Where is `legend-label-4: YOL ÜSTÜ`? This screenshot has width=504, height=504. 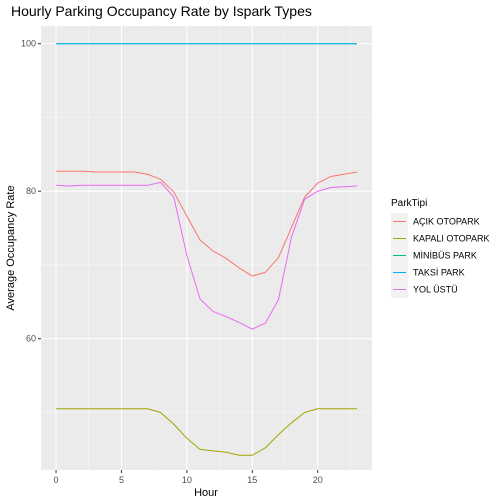
legend-label-4: YOL ÜSTÜ is located at coordinates (435, 290).